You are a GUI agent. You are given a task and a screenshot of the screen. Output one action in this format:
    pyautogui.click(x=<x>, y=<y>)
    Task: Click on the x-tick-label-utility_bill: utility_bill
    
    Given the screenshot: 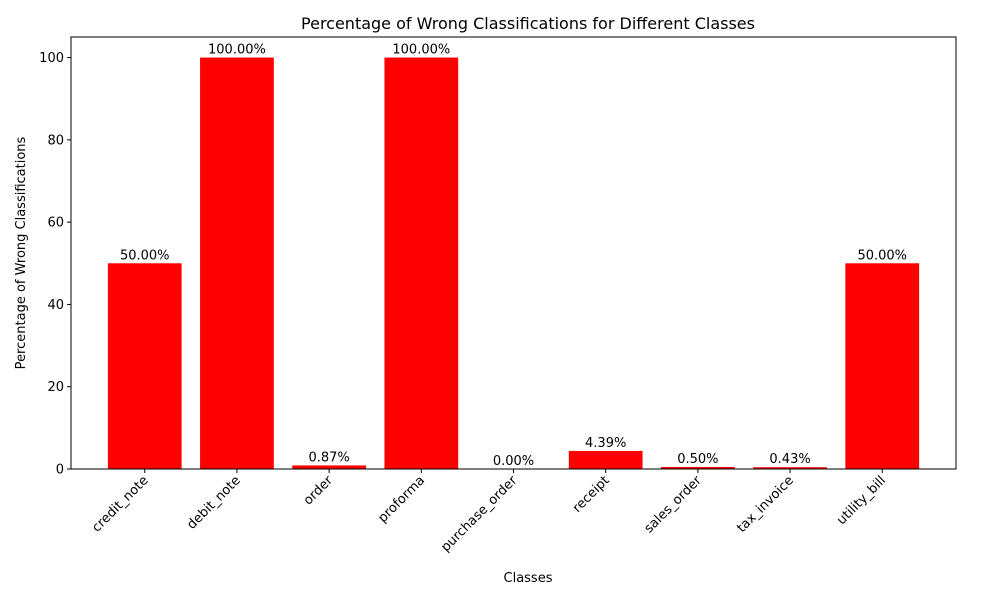 What is the action you would take?
    pyautogui.click(x=861, y=500)
    